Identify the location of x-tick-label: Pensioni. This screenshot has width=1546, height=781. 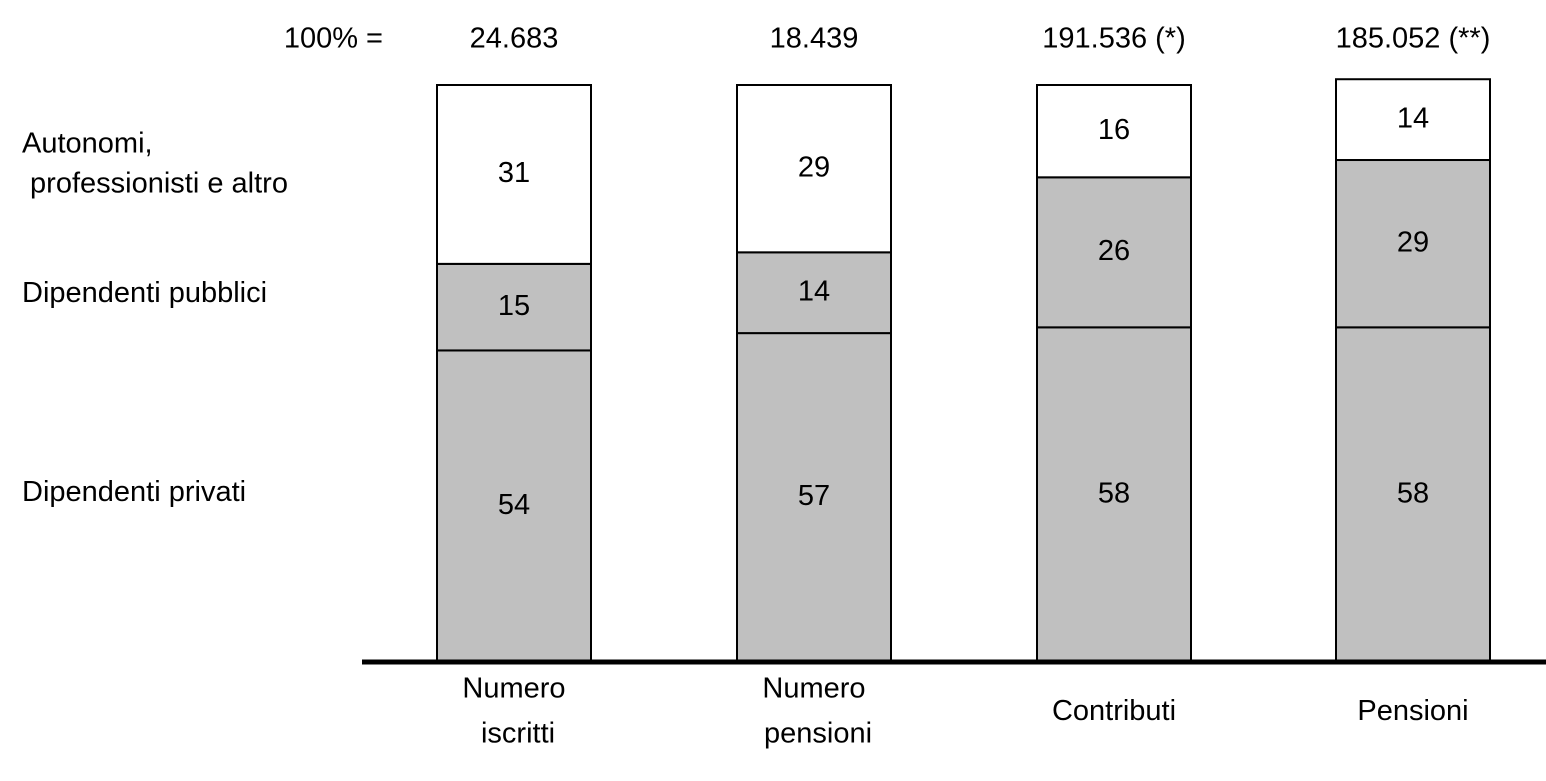
(1412, 711).